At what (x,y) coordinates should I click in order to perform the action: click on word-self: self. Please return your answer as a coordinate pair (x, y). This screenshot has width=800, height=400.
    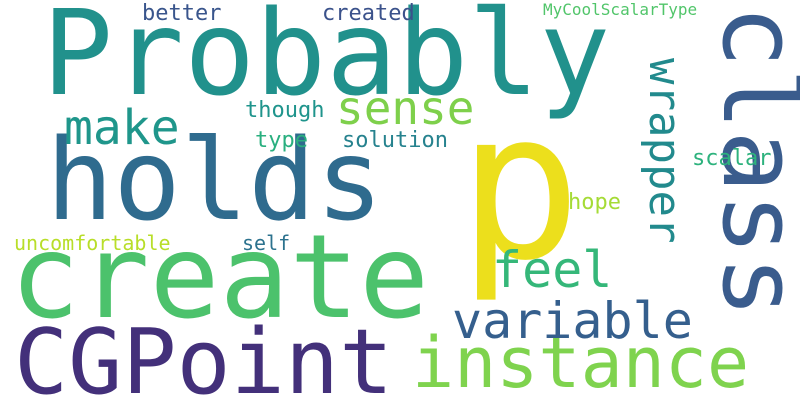
    Looking at the image, I should click on (266, 243).